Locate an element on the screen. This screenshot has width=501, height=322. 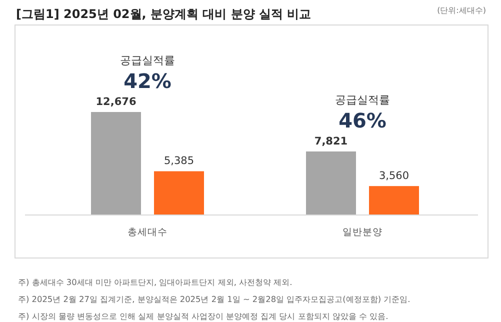
text: 주) 2025년 2월 27일 집계기준, 분양실적은 2025년 2월 1일 ~ 2월28일 입주자모집공고(예정포함) 기준임. is located at coordinates (214, 299).